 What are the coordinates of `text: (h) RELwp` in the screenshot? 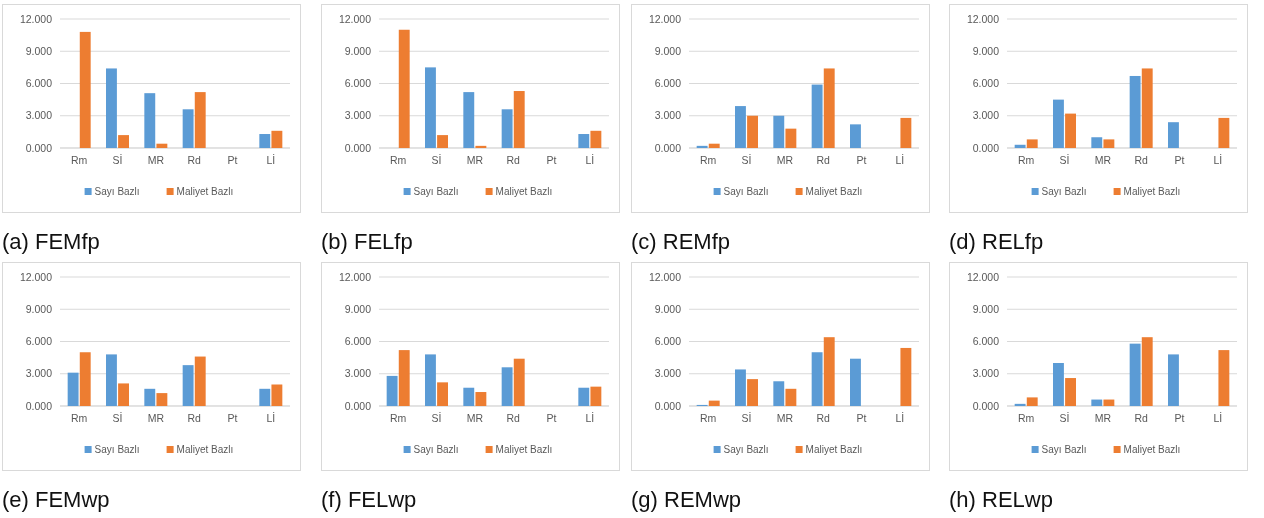 It's located at (1001, 499).